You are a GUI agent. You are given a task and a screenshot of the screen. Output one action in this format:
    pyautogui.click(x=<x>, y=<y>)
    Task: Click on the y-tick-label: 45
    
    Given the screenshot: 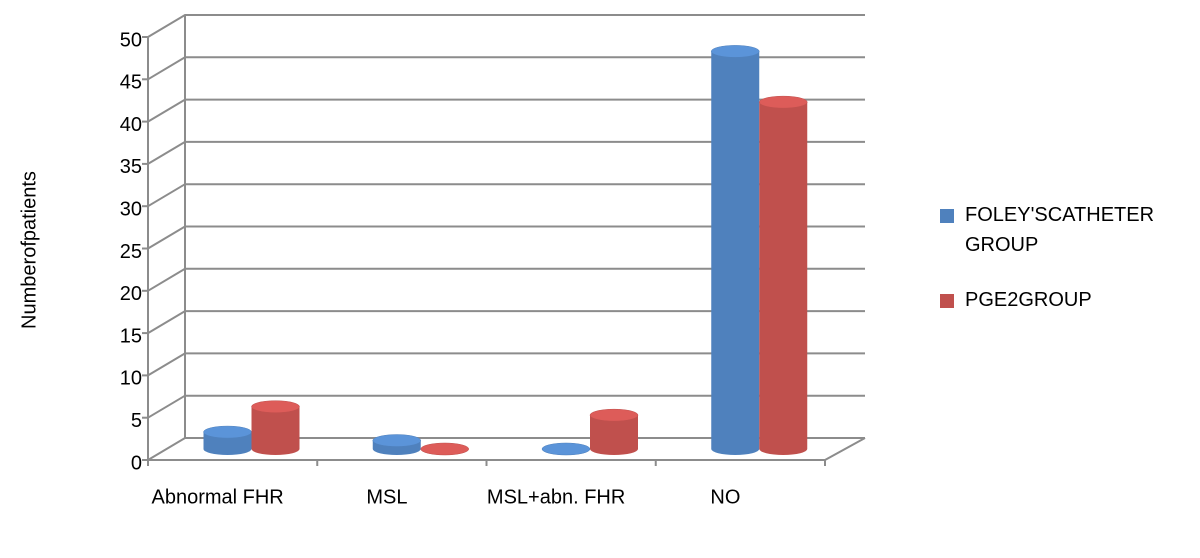 What is the action you would take?
    pyautogui.click(x=131, y=83)
    